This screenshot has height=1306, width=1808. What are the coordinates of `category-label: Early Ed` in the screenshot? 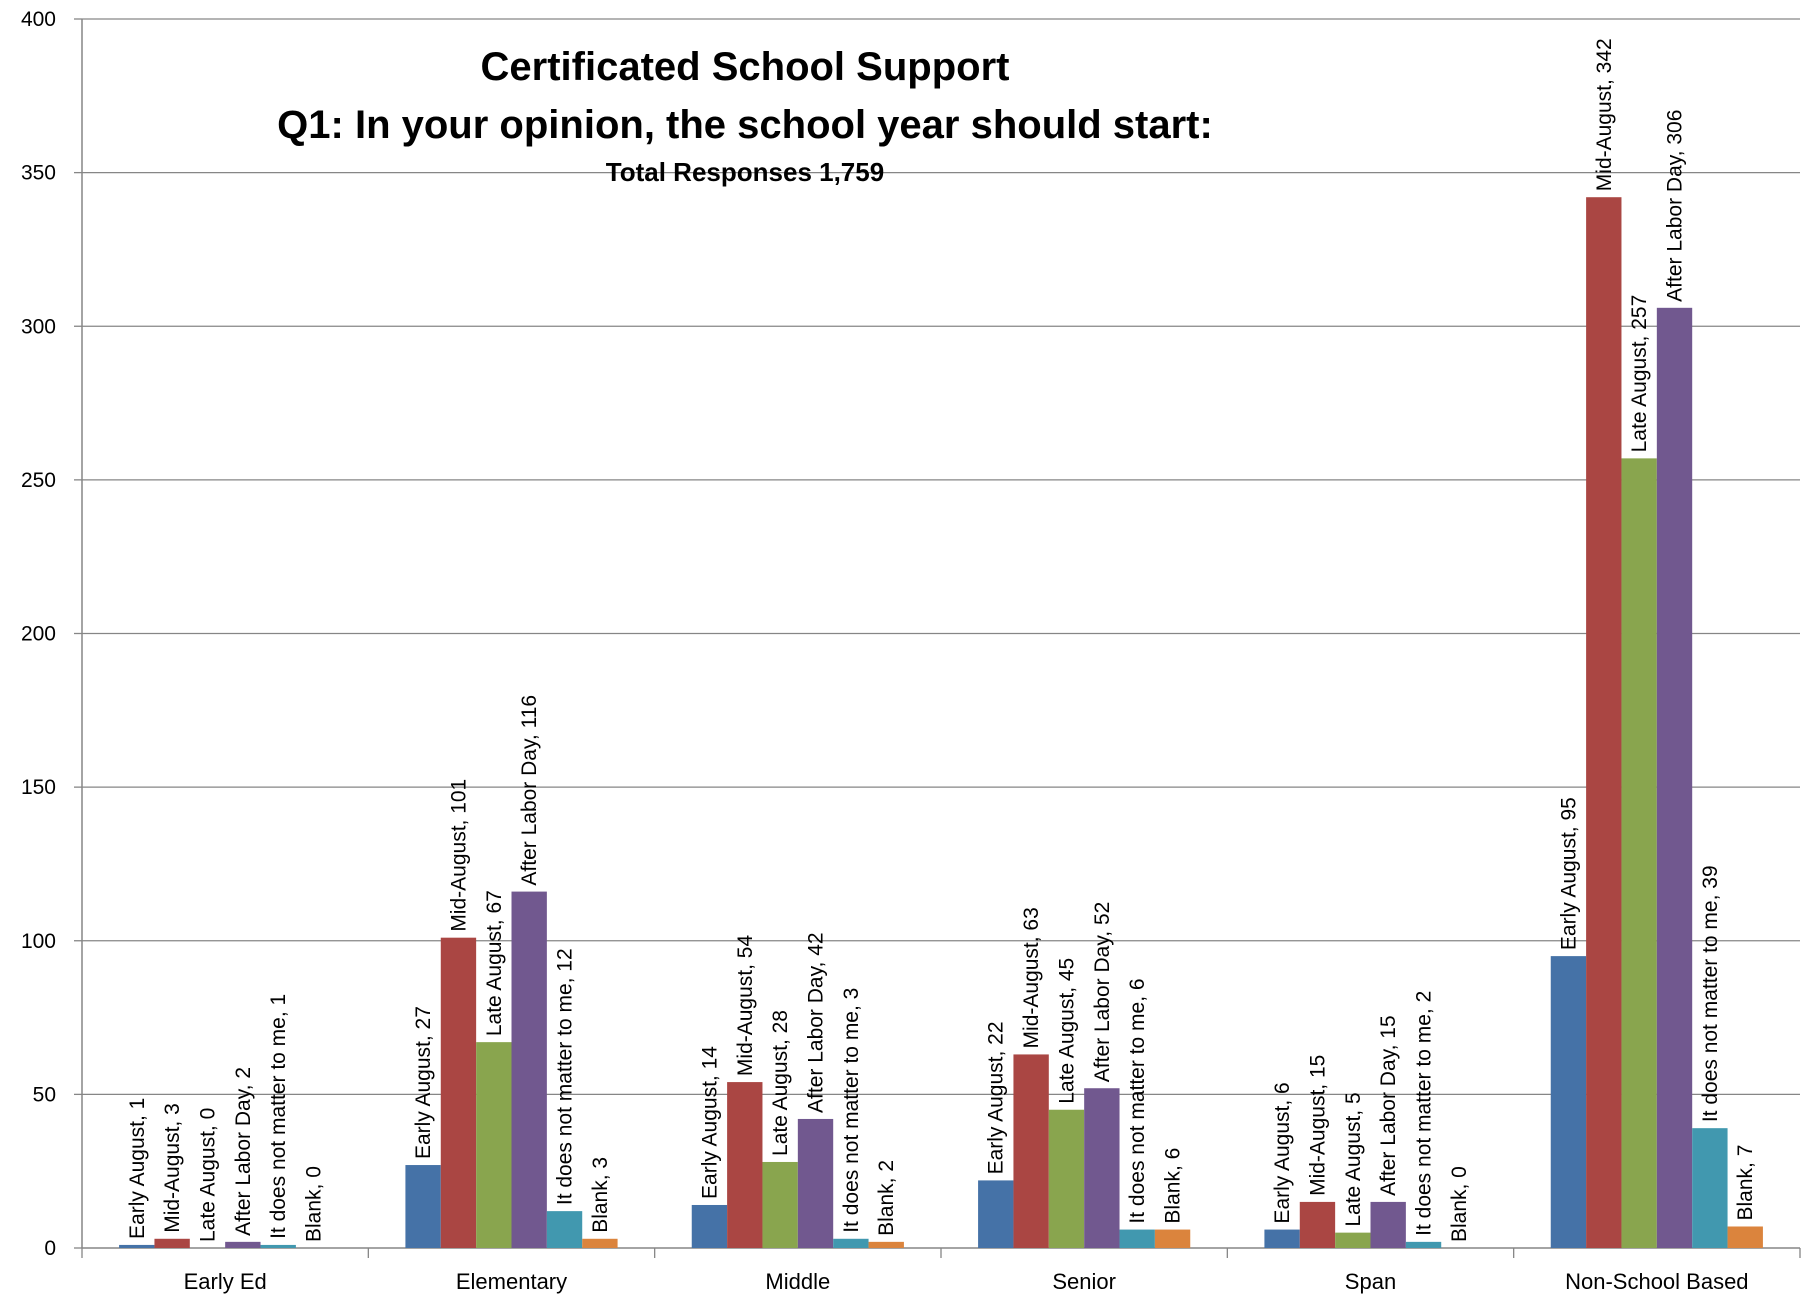 It's located at (225, 1281).